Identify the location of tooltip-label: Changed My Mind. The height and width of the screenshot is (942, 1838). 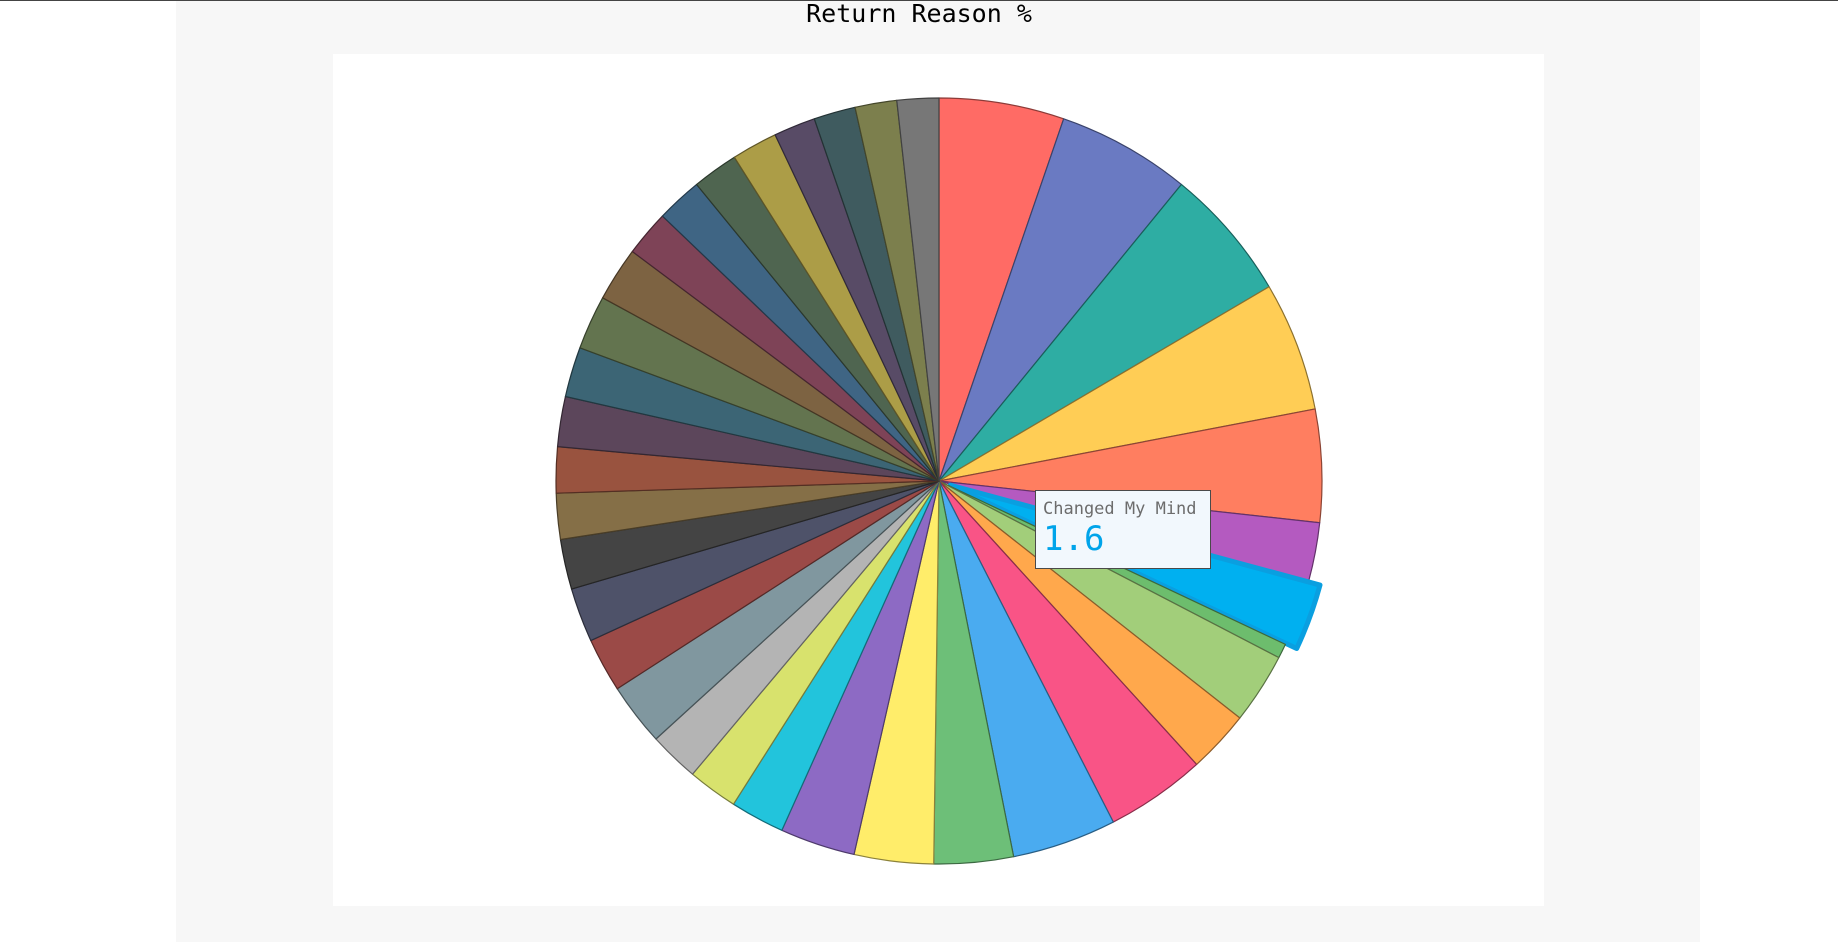
(1120, 509).